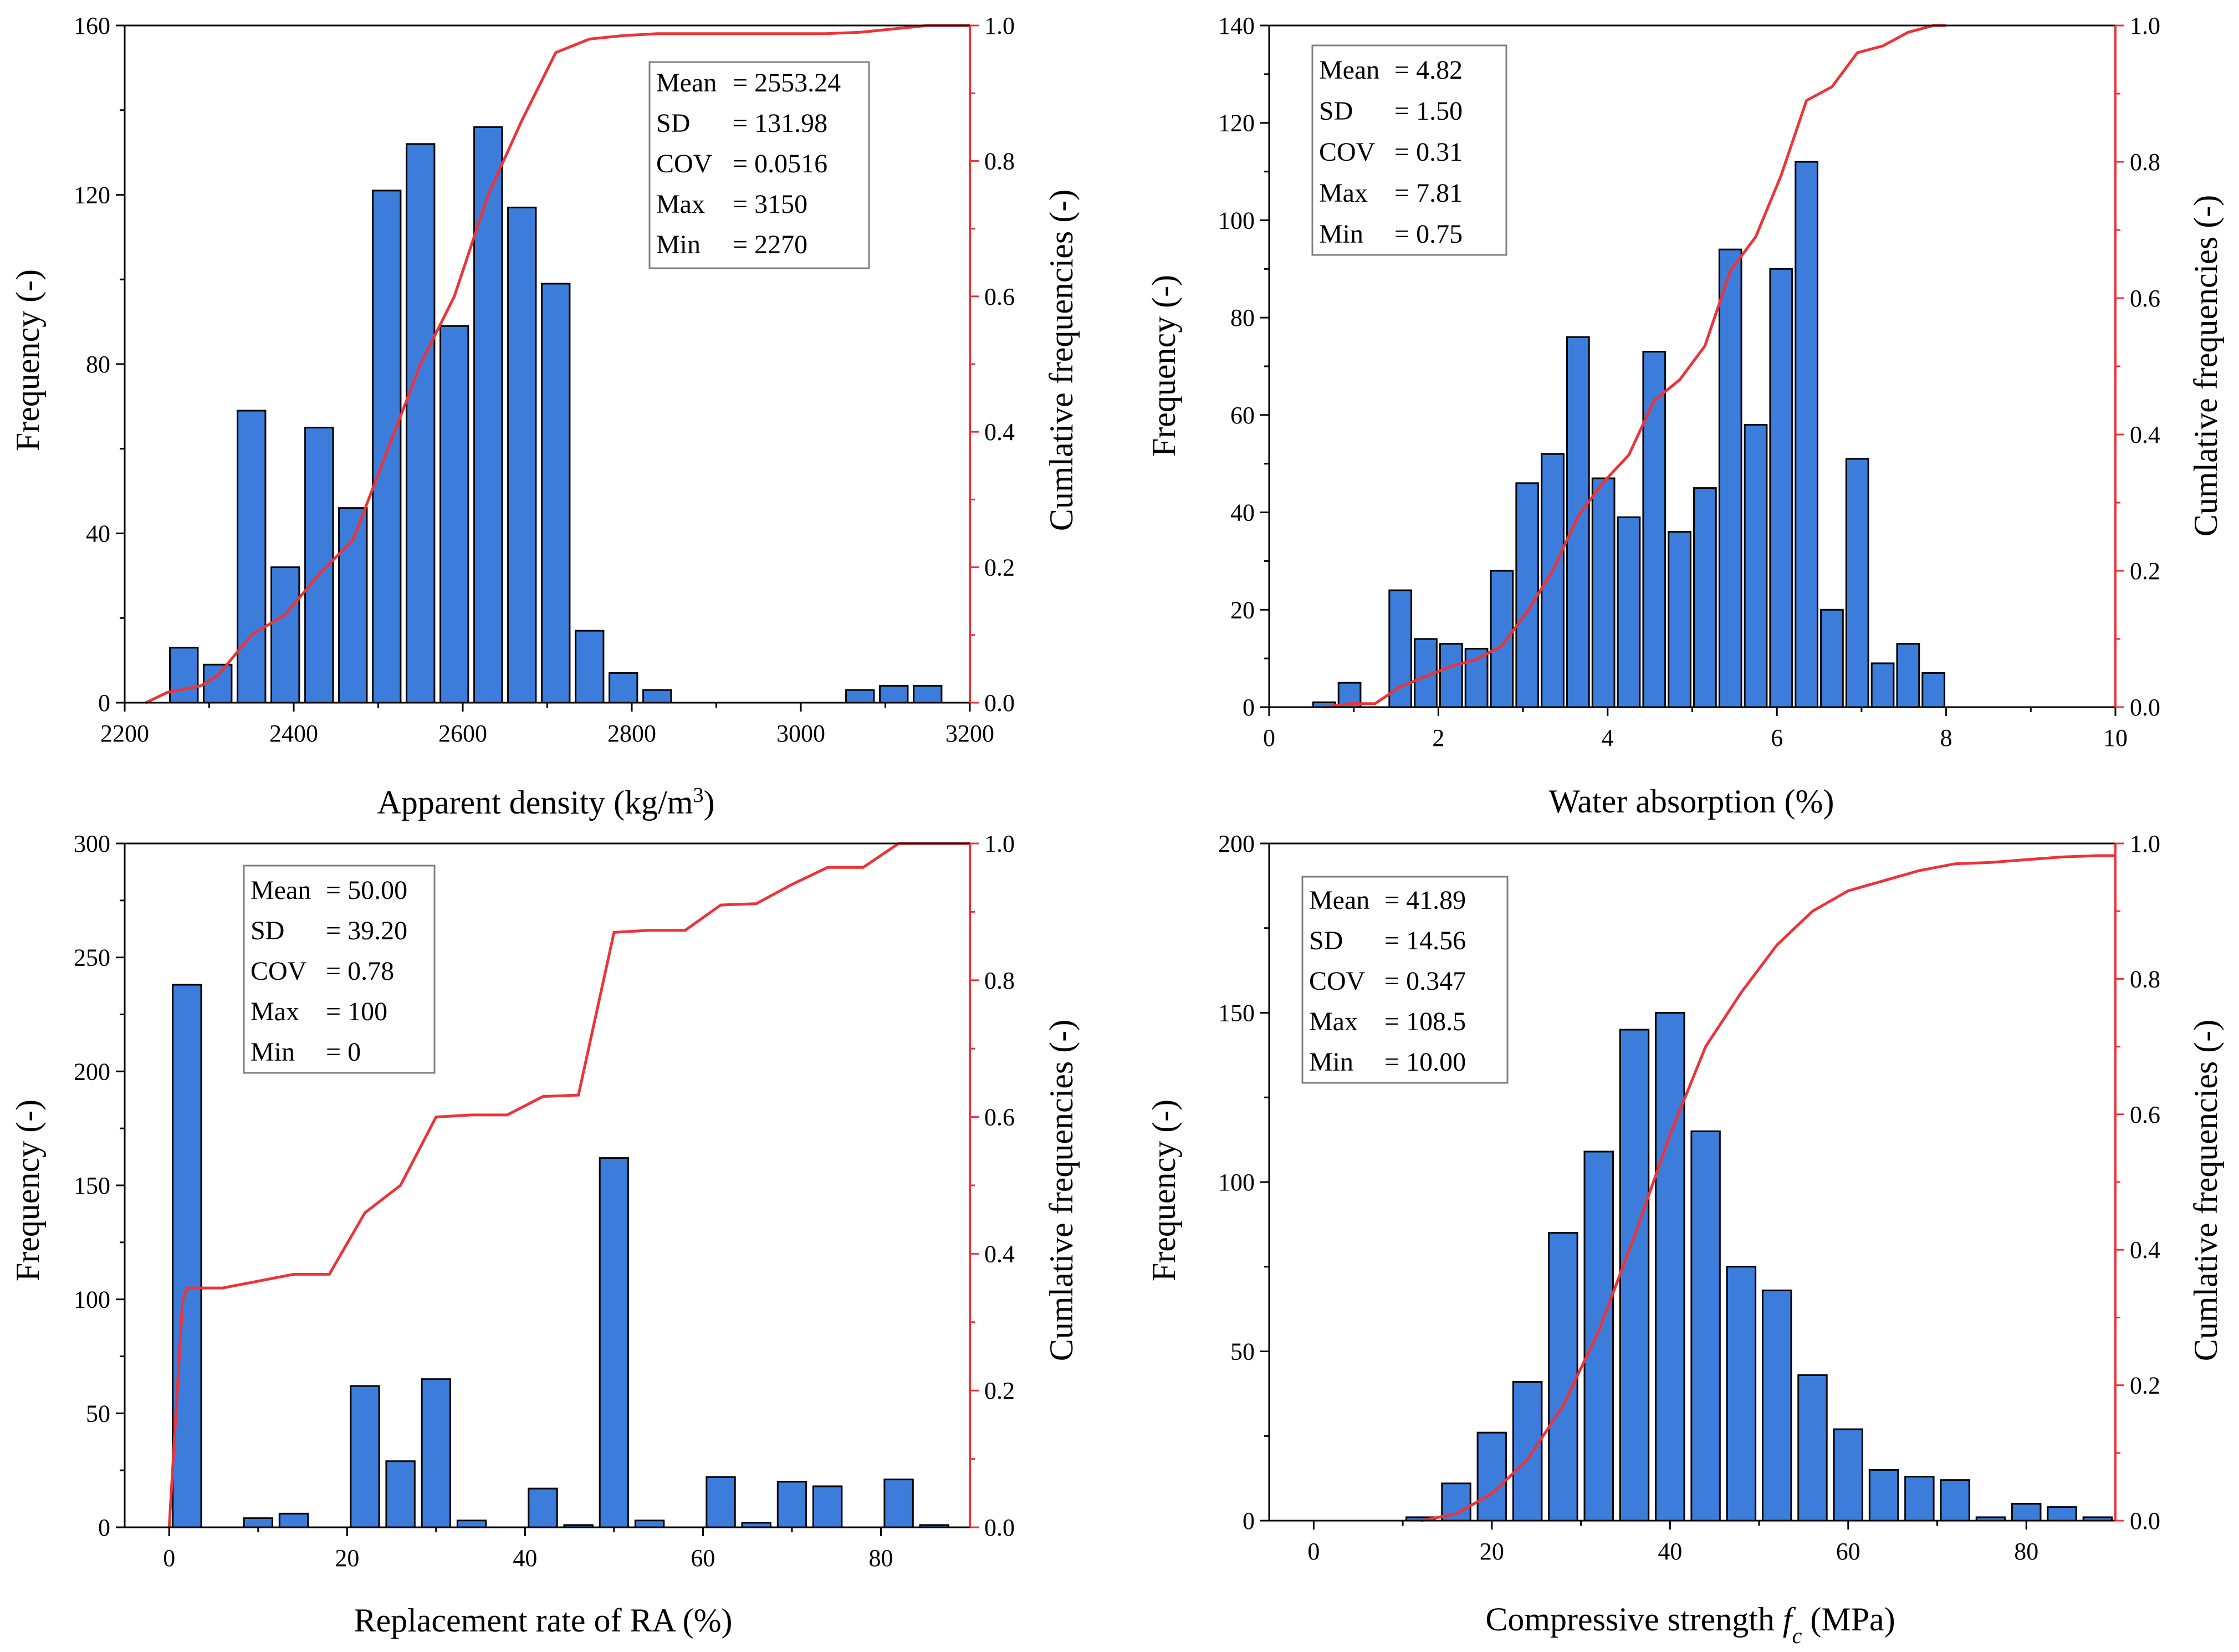  What do you see at coordinates (780, 124) in the screenshot?
I see `stats-sd-value: = 131.98` at bounding box center [780, 124].